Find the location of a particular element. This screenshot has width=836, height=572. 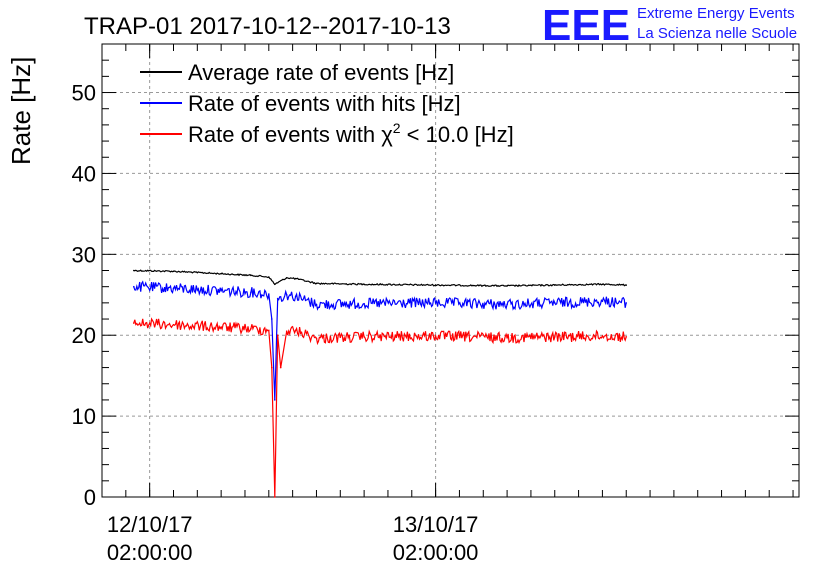

y-tick-label: 10 is located at coordinates (84, 416).